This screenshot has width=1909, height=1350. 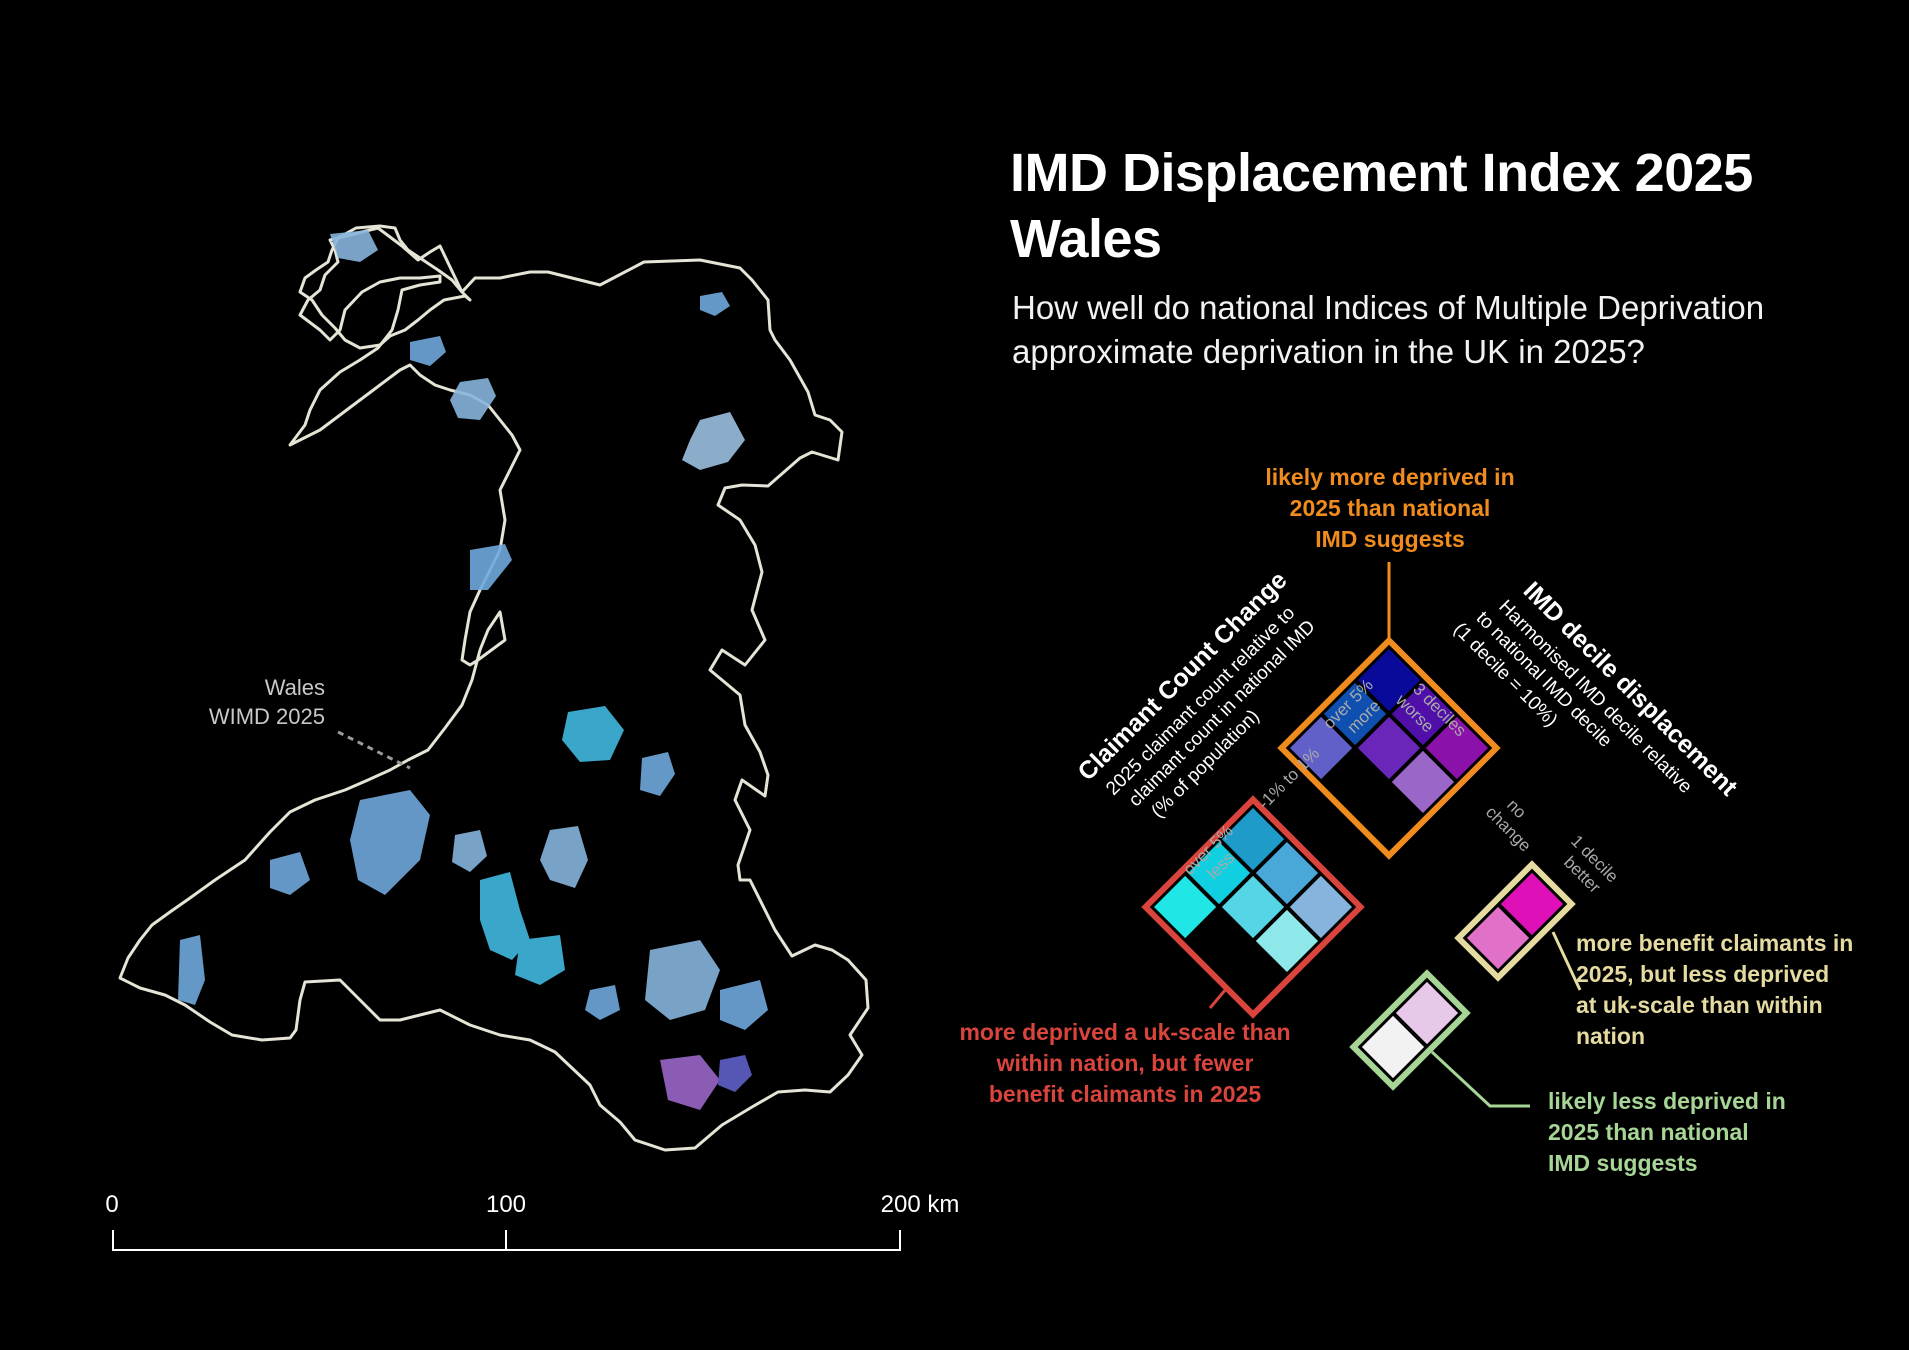 I want to click on legend-grid-bottom, so click(x=1410, y=1030).